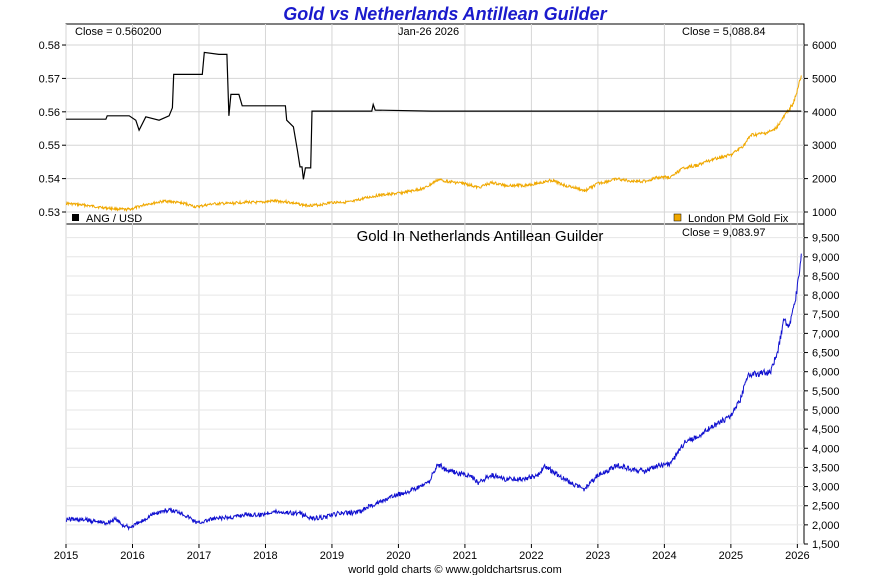  I want to click on y-bottom-tick-label: 6,000, so click(826, 373).